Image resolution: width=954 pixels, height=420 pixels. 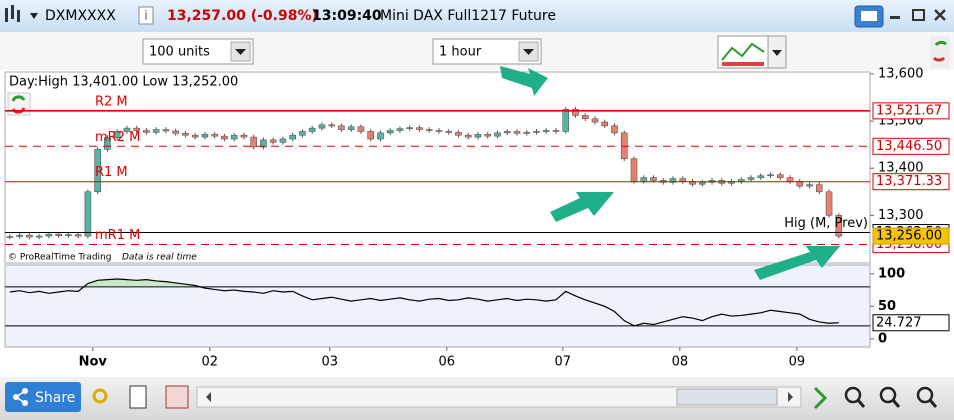 What do you see at coordinates (887, 306) in the screenshot?
I see `y-tick-label: 50` at bounding box center [887, 306].